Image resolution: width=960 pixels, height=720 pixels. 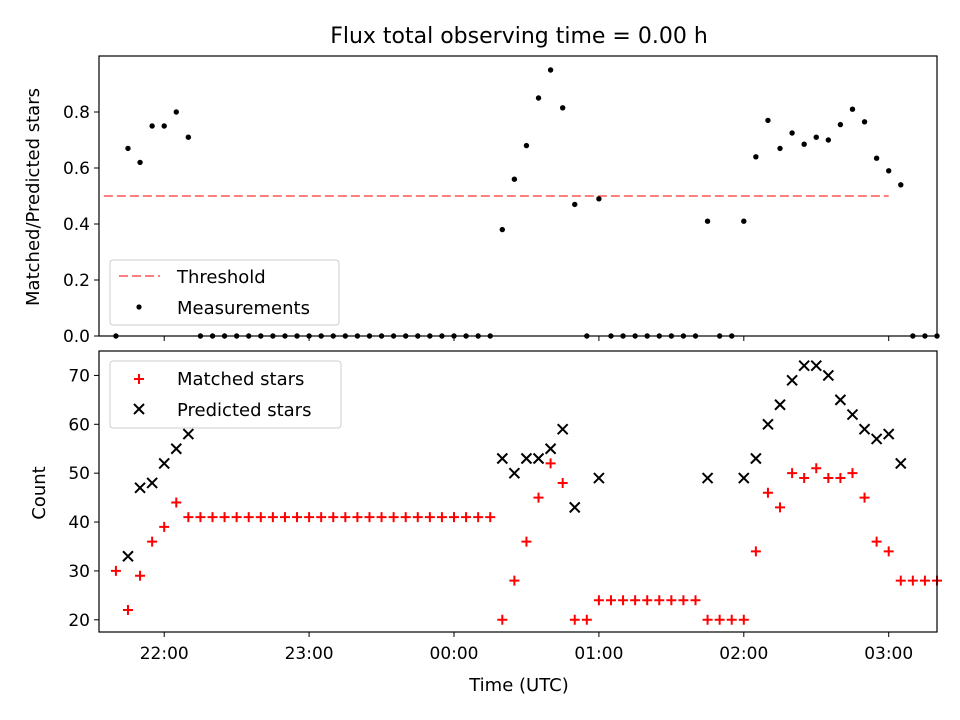 What do you see at coordinates (224, 292) in the screenshot?
I see `top-legend: Threshold Measurements` at bounding box center [224, 292].